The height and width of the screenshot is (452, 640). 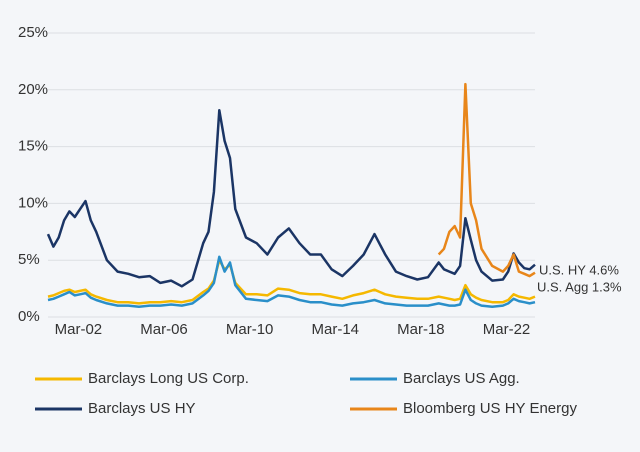 I want to click on x-tick-label: Mar-22, so click(x=507, y=329).